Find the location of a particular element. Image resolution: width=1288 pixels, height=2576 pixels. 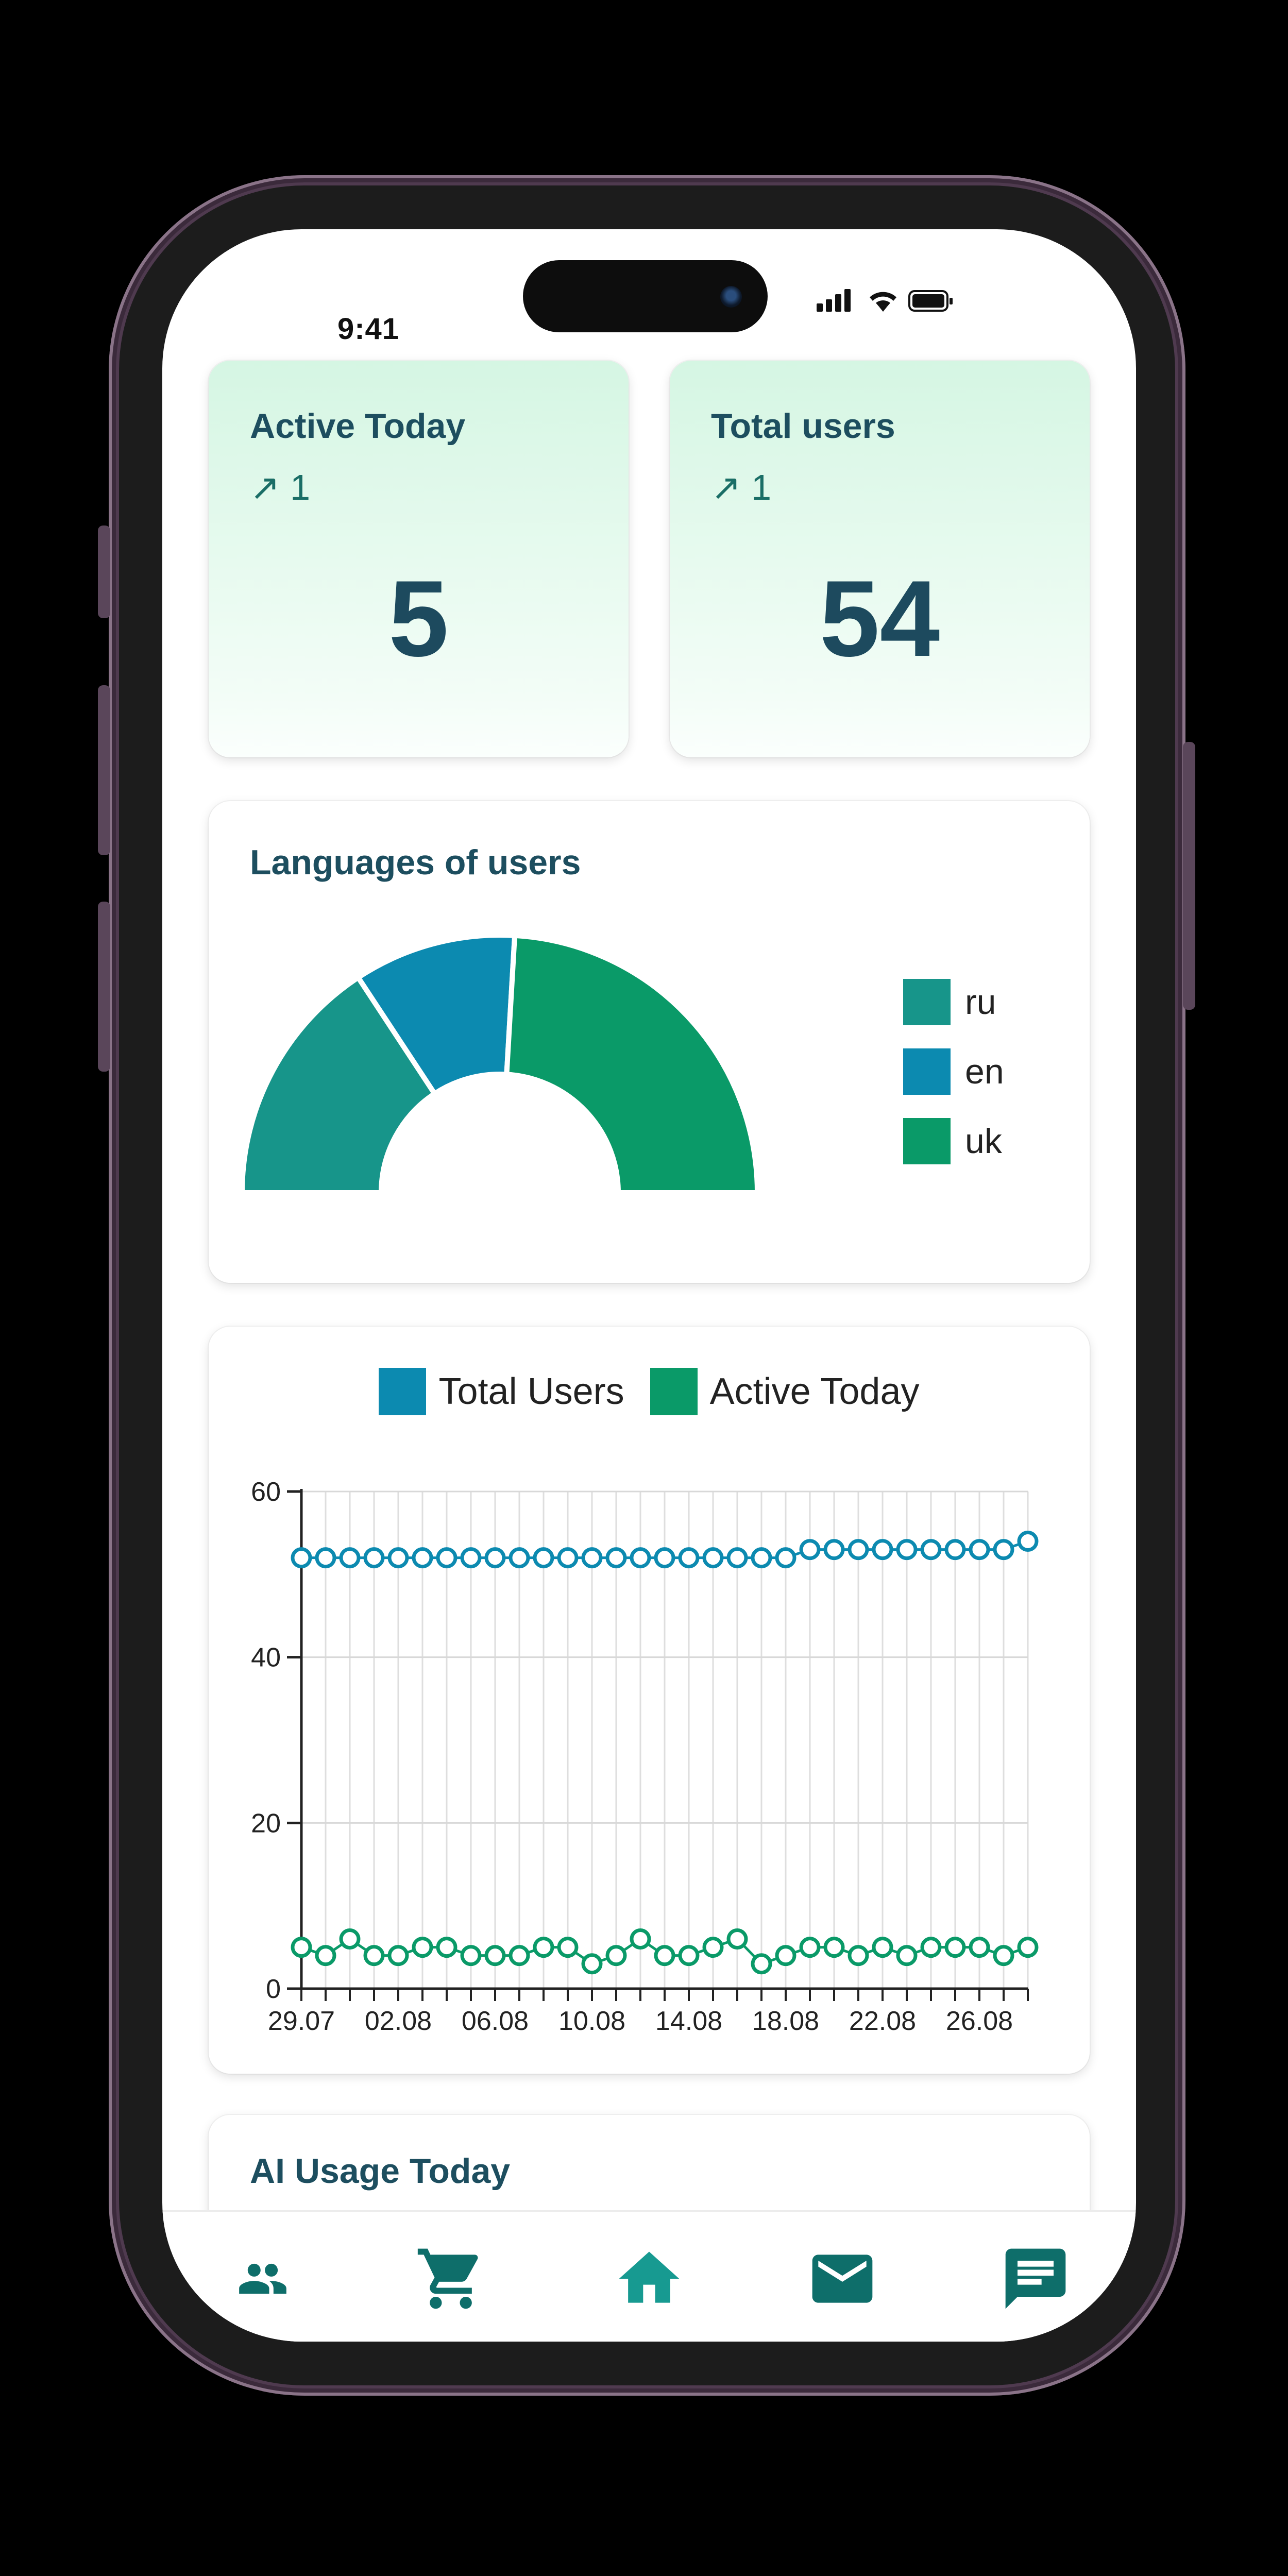

series-active-today is located at coordinates (665, 1951).